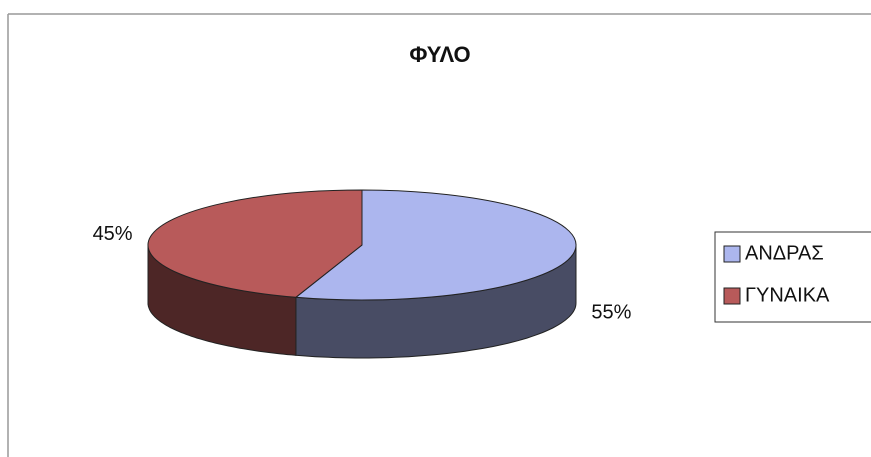 The image size is (871, 457). Describe the element at coordinates (787, 295) in the screenshot. I see `legend-label: ΓΥΝΑΙΚΑ` at that location.